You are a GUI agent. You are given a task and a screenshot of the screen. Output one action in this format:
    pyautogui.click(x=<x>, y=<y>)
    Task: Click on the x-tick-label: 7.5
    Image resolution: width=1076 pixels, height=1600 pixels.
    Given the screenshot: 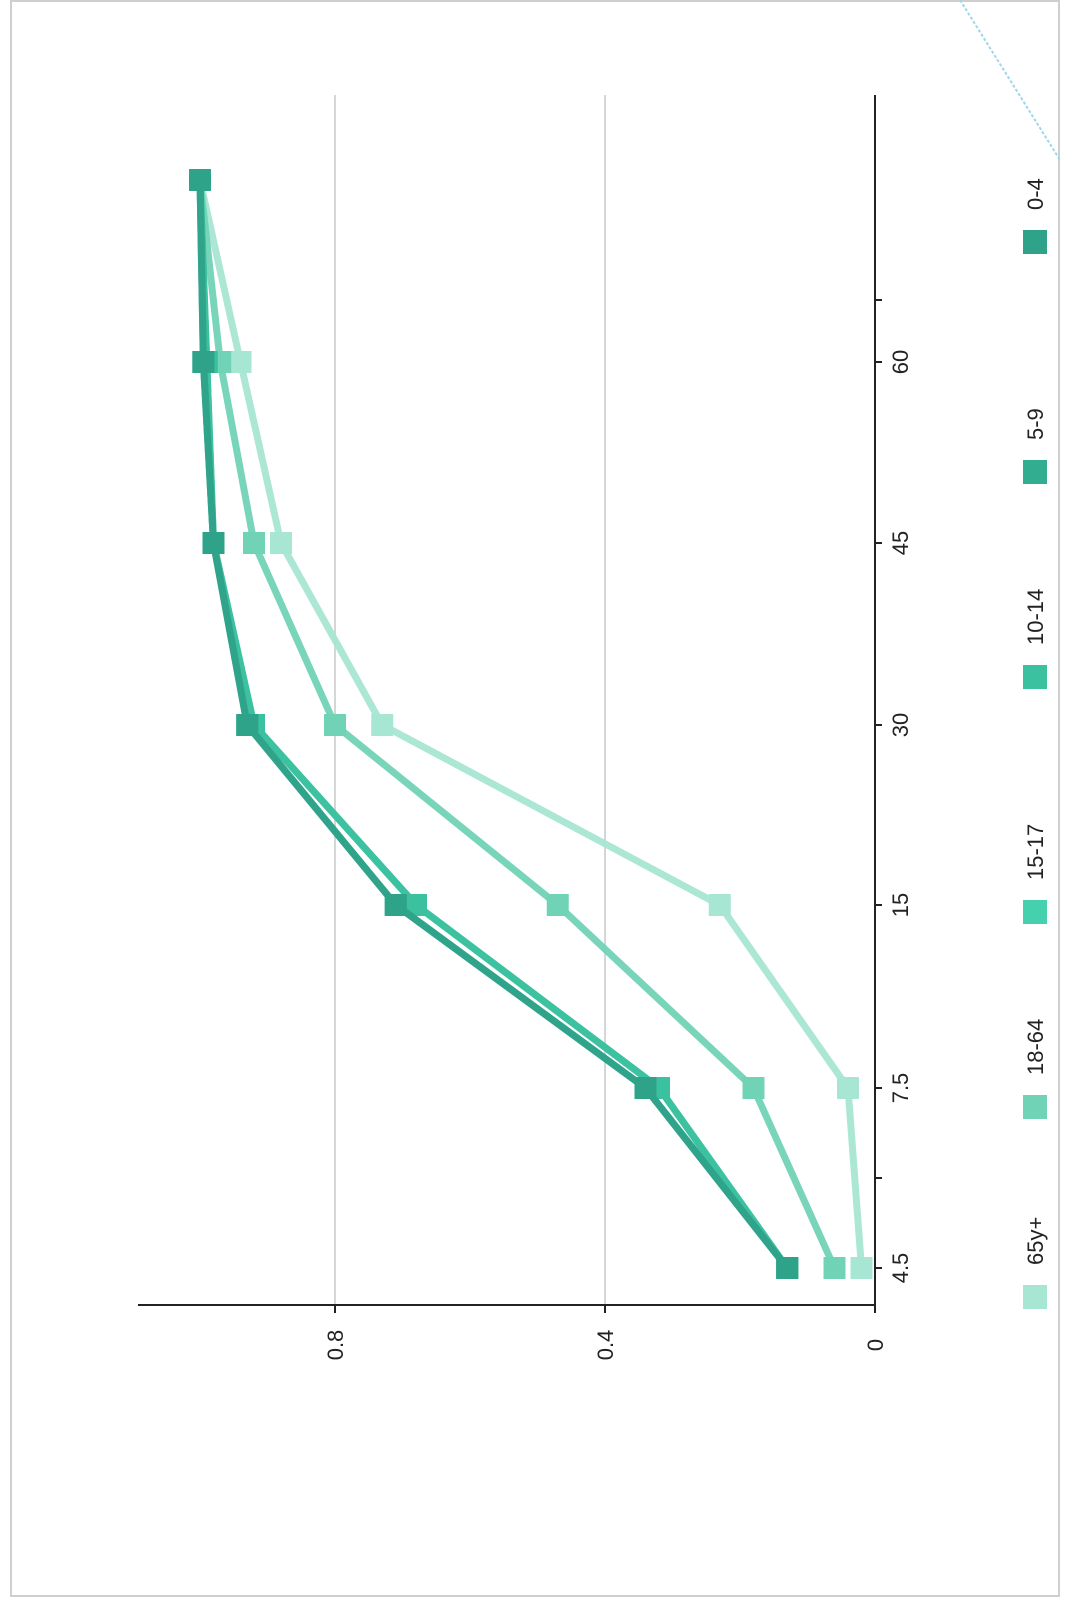 What is the action you would take?
    pyautogui.click(x=900, y=1088)
    